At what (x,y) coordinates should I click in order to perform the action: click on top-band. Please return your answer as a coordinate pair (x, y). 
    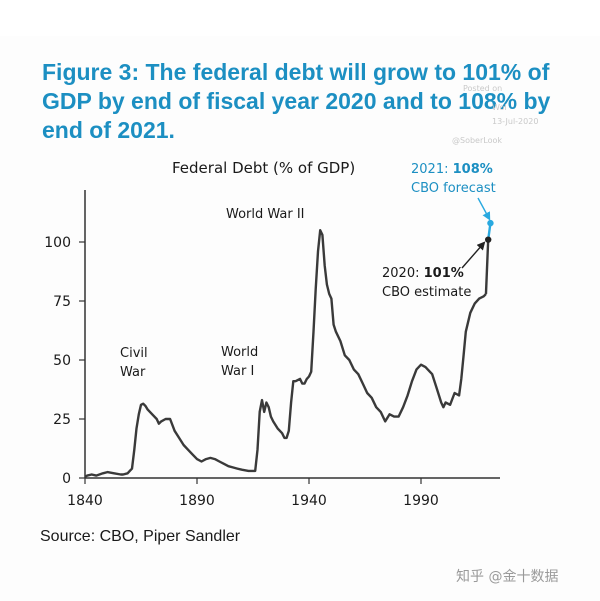
    Looking at the image, I should click on (300, 18).